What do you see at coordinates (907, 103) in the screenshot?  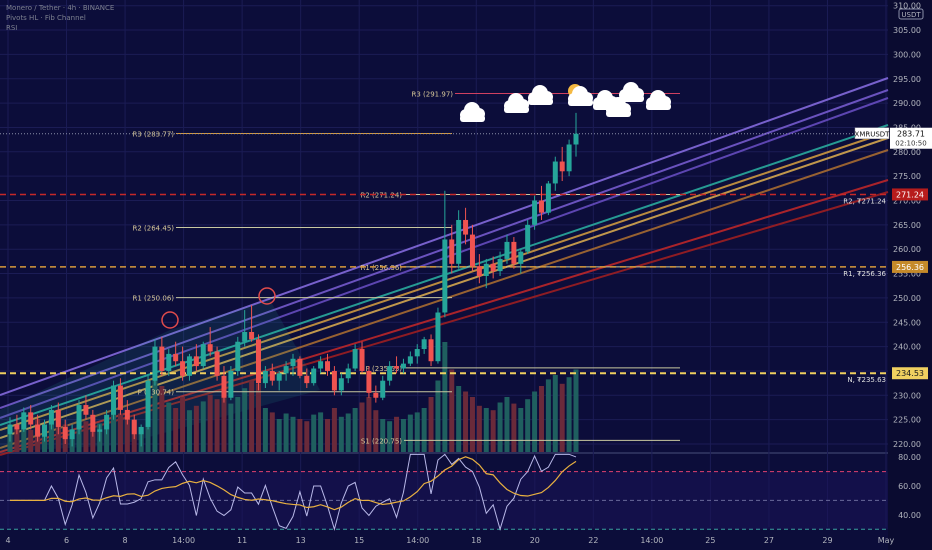 I see `price-tick-label: 290.00` at bounding box center [907, 103].